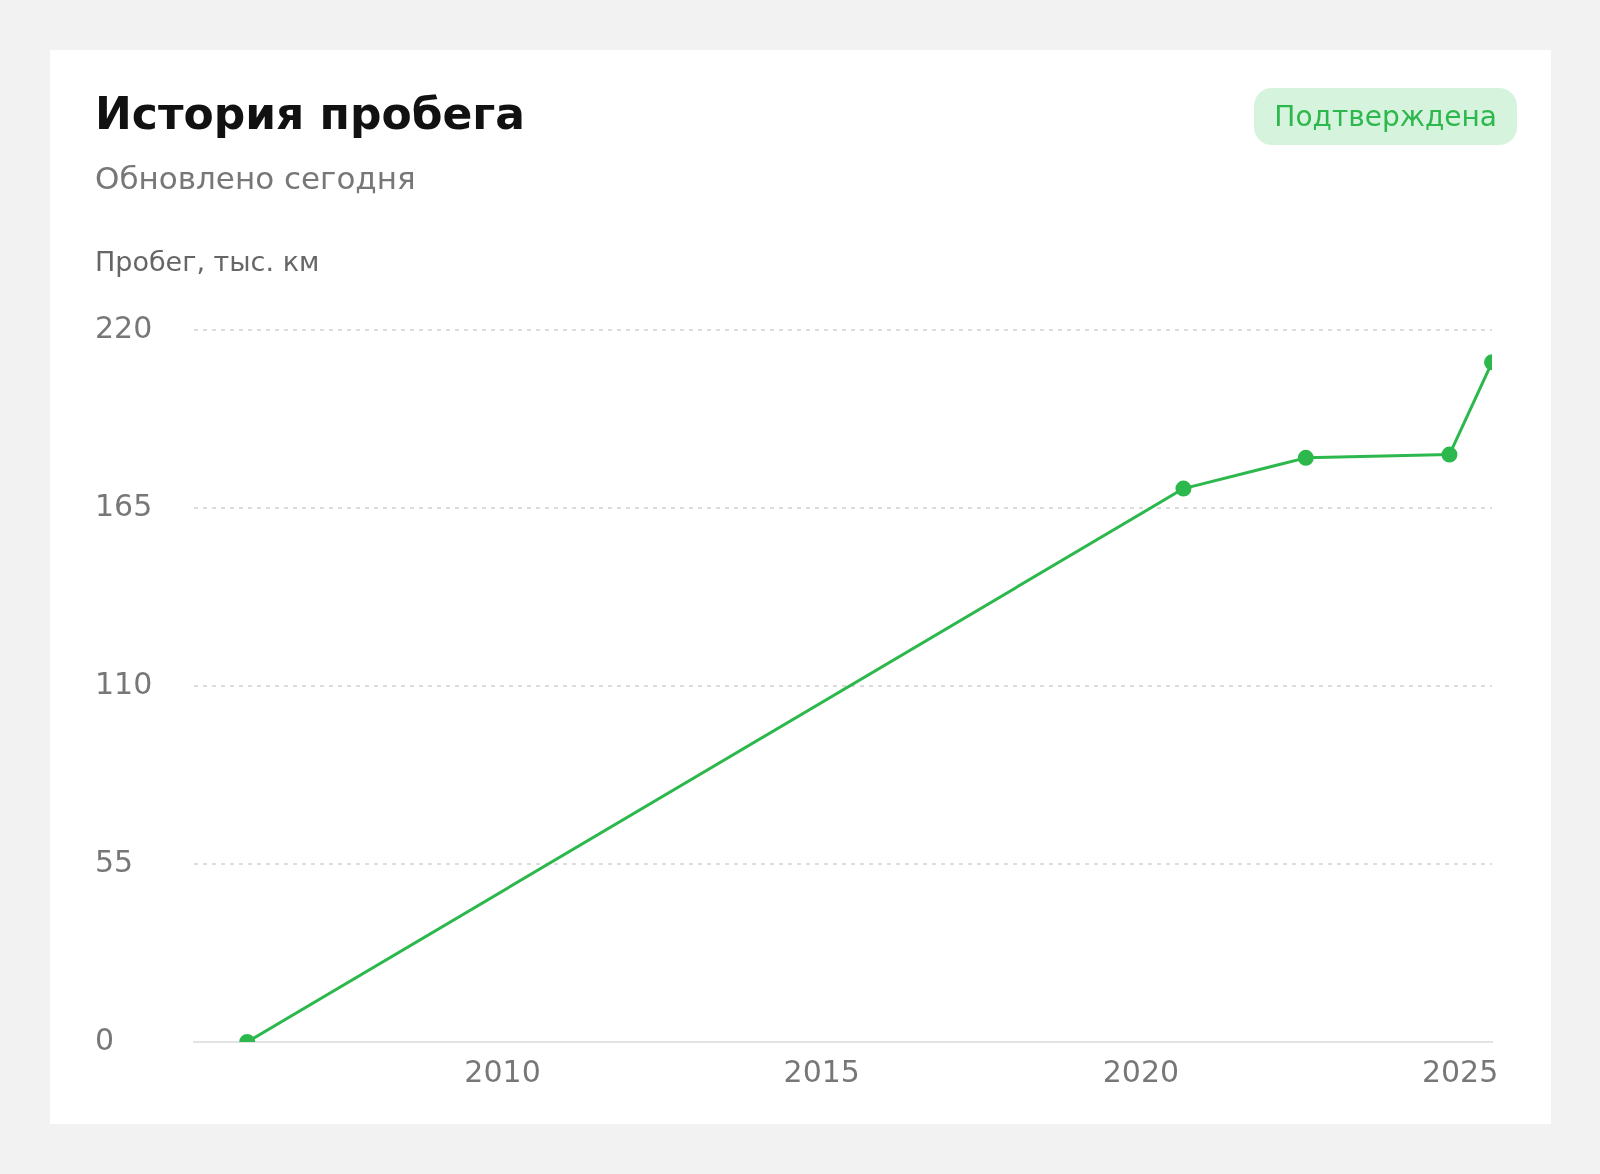 This screenshot has width=1600, height=1174. I want to click on y-tick-label: 0, so click(105, 1039).